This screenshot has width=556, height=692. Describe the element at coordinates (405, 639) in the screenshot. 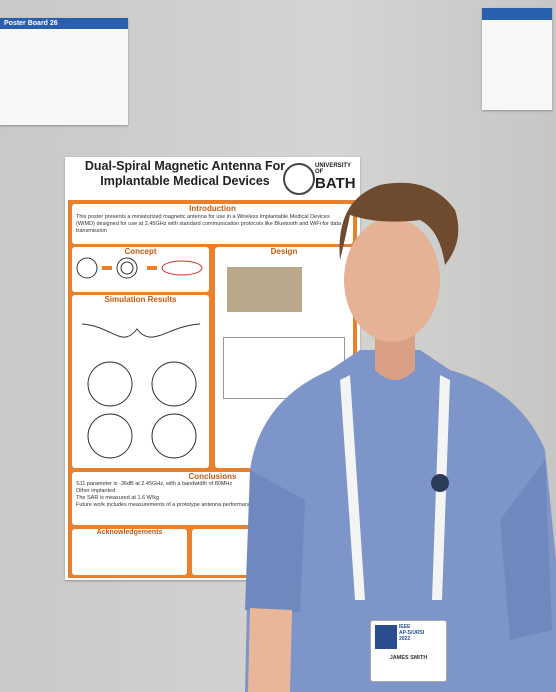

I see `badge-event-line: 2022` at that location.